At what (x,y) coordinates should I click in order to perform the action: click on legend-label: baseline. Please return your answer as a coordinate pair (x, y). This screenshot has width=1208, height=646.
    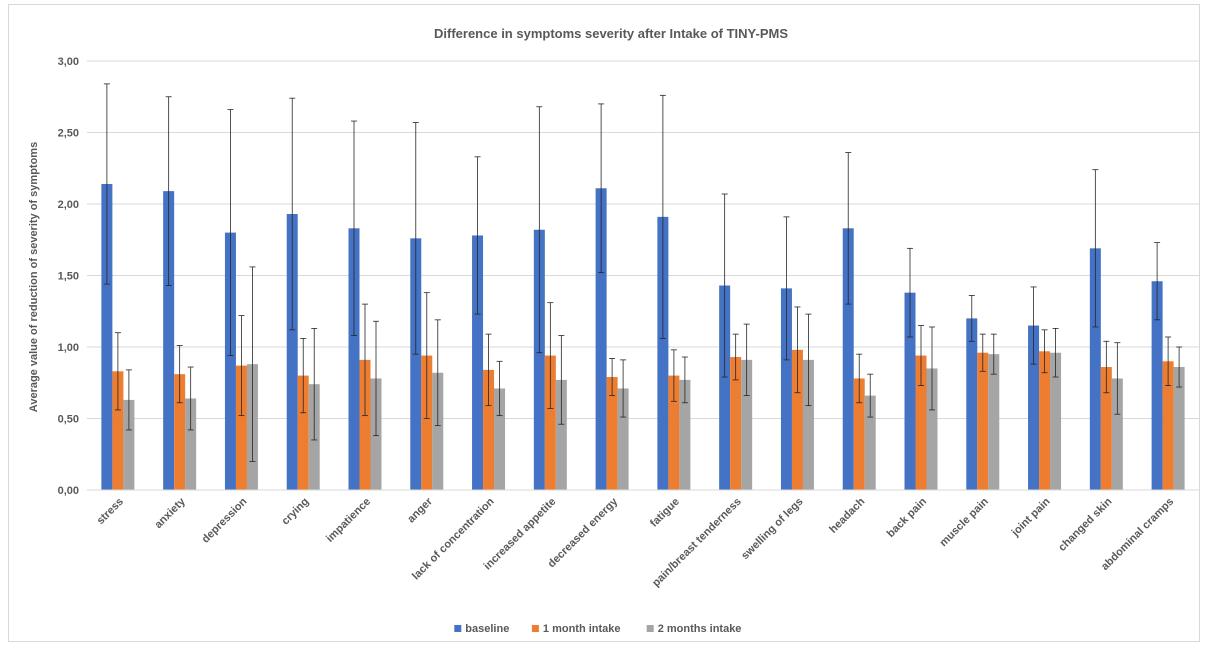
    Looking at the image, I should click on (487, 629).